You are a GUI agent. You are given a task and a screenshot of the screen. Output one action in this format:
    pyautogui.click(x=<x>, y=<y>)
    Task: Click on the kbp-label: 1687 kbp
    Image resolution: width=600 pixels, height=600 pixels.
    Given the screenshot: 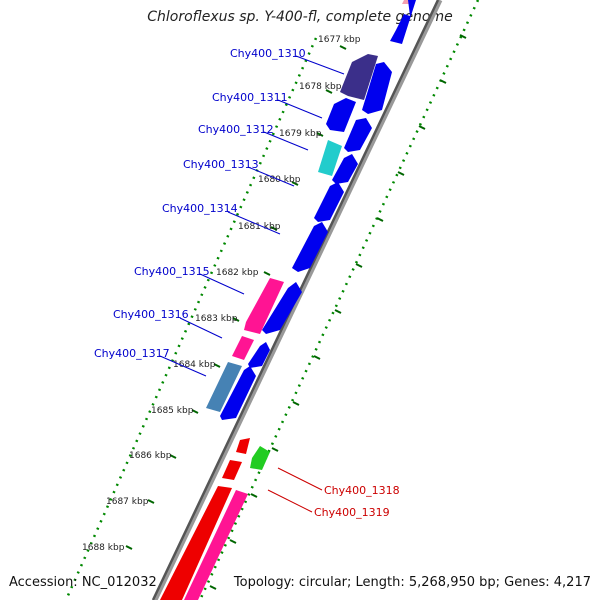 What is the action you would take?
    pyautogui.click(x=127, y=502)
    